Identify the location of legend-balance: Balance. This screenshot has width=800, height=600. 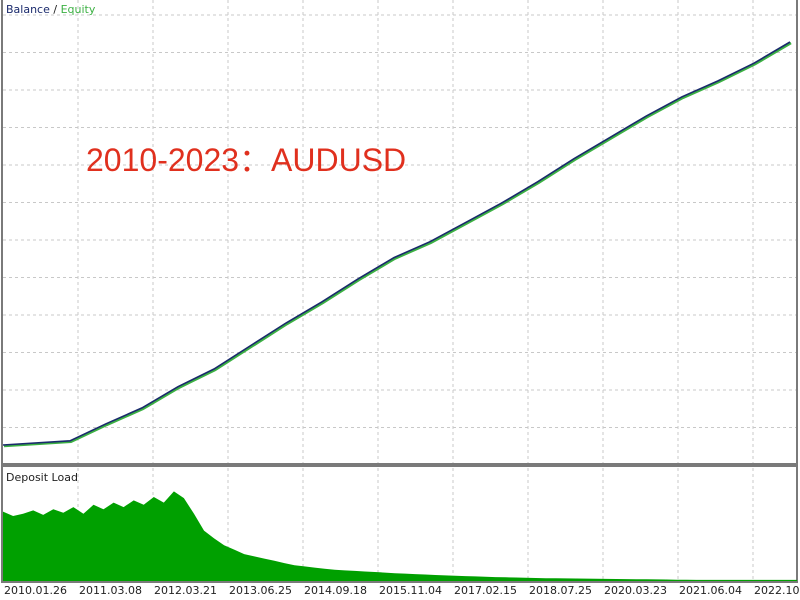
(28, 9).